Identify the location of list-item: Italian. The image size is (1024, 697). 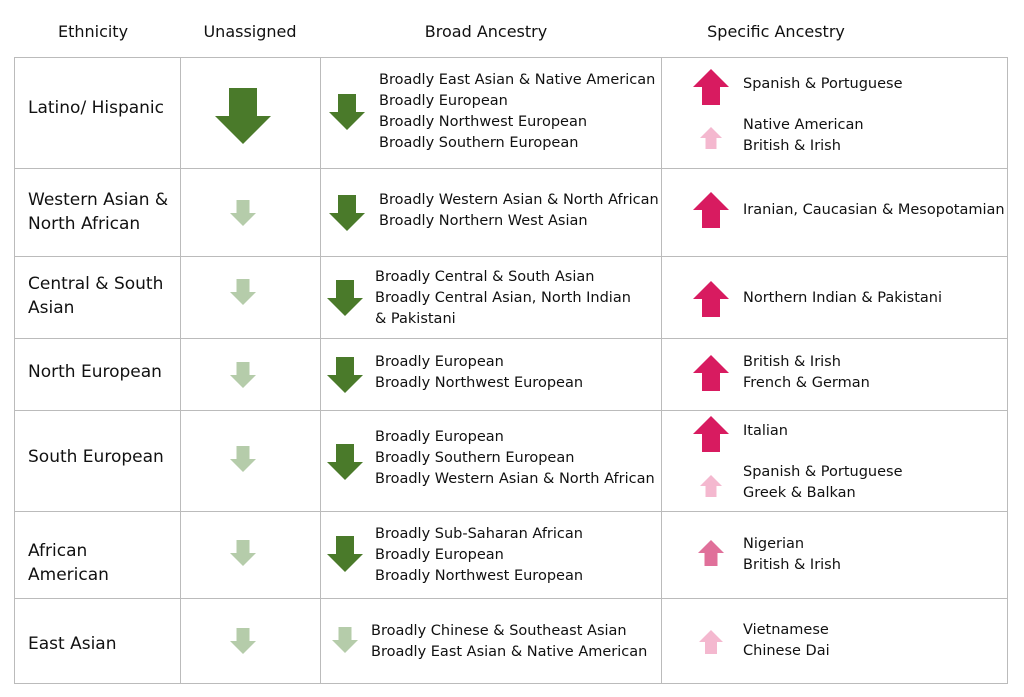
(765, 431).